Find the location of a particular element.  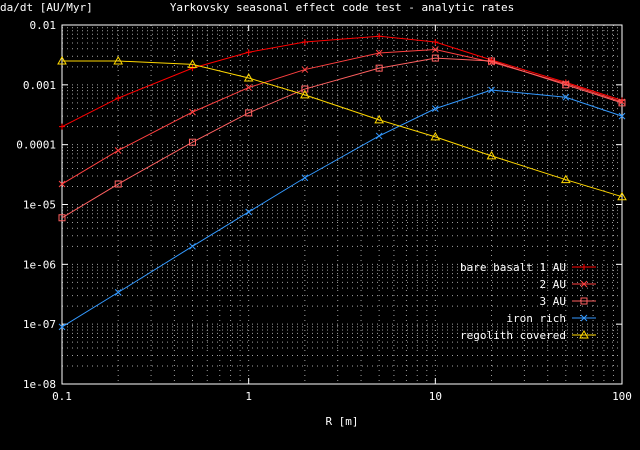

legend-label: regolith covered is located at coordinates (513, 335).